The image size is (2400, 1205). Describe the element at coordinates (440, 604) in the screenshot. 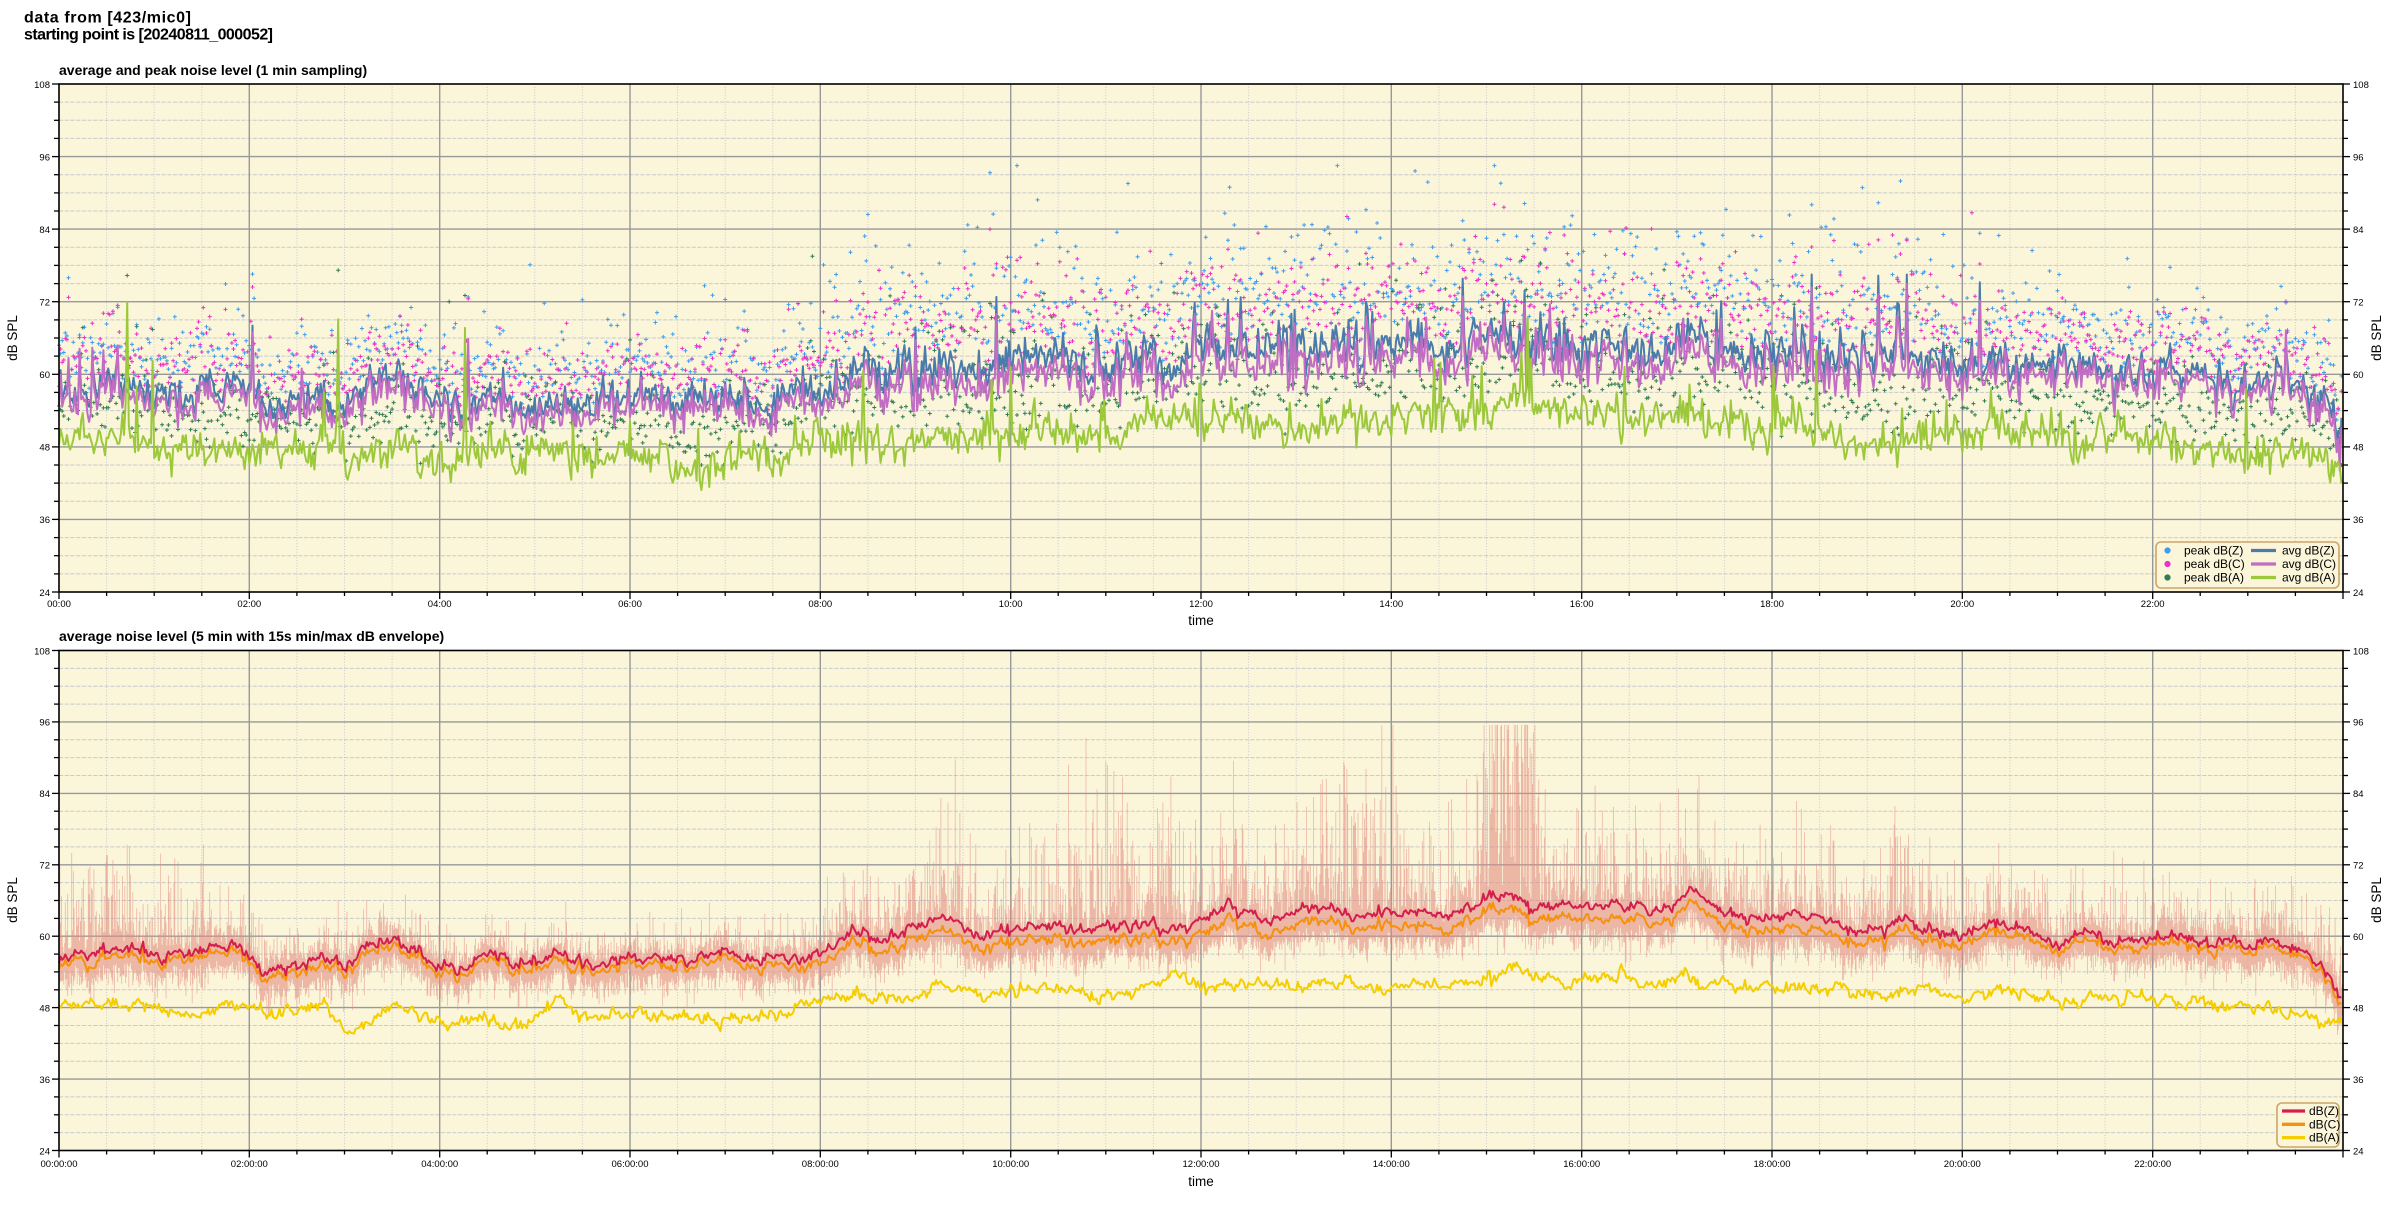

I see `svg-text: 04:00` at that location.